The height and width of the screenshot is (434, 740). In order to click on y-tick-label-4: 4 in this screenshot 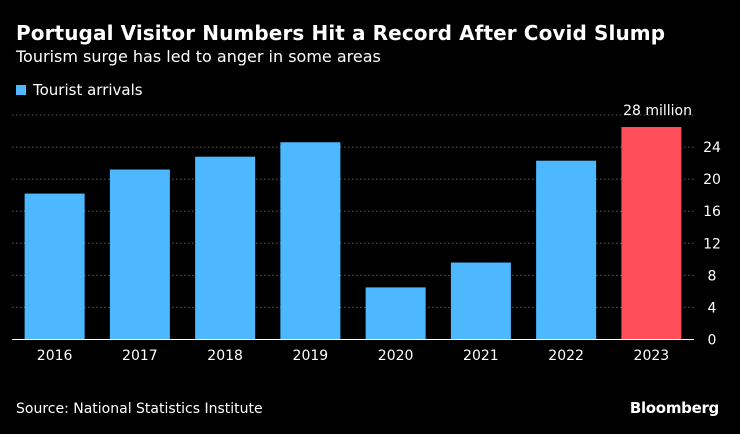, I will do `click(712, 308)`.